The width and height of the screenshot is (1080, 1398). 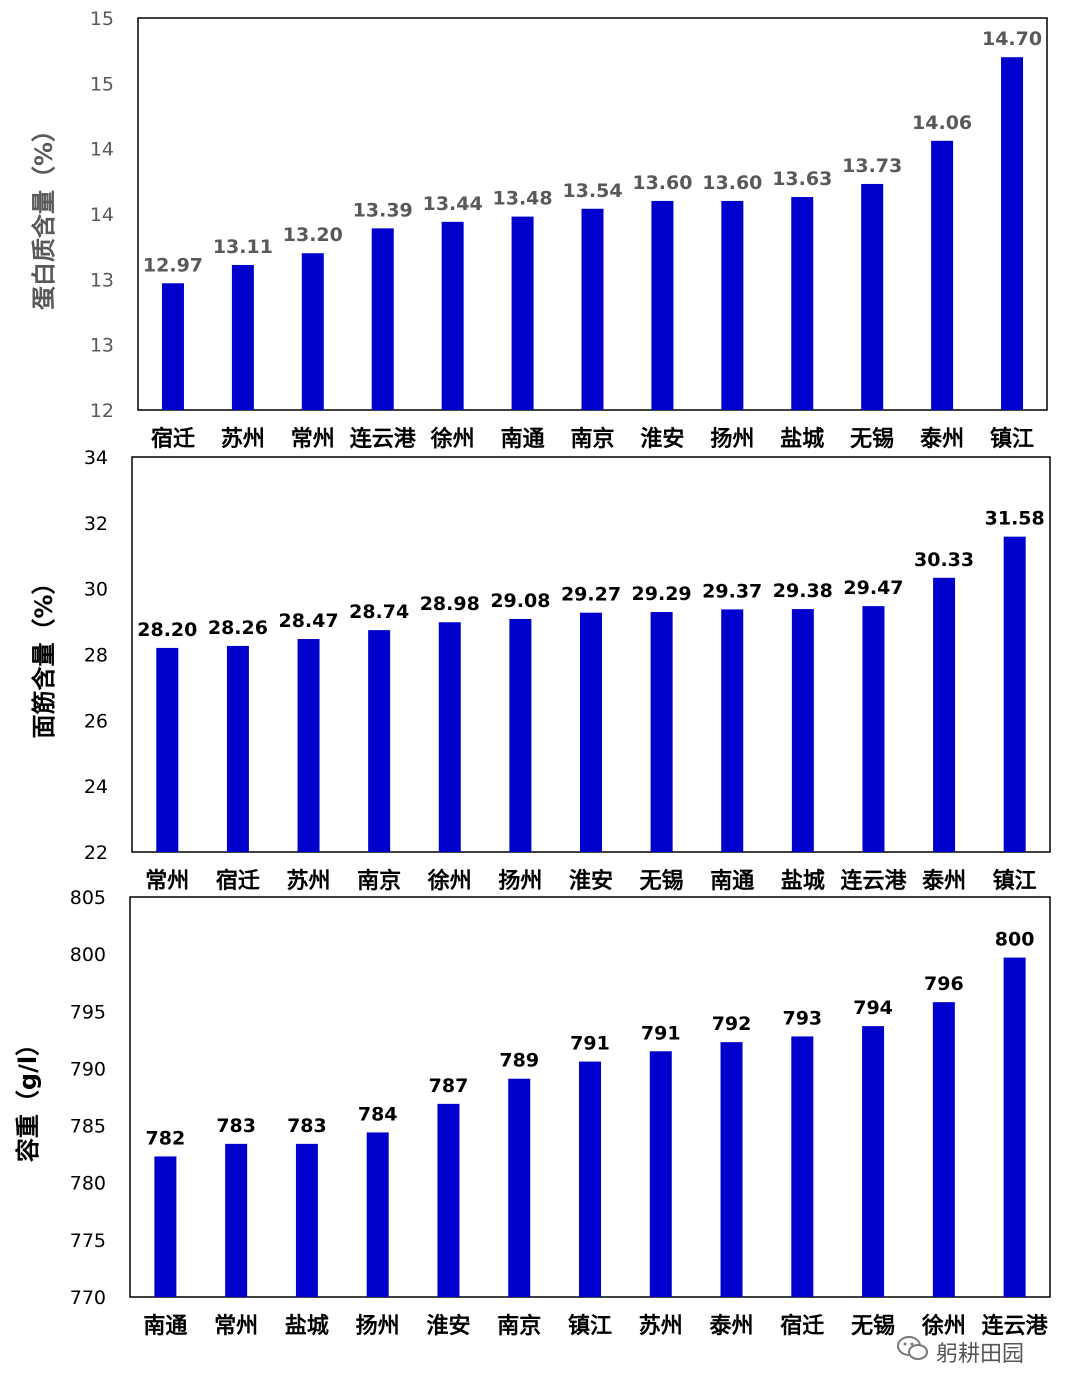 I want to click on y-tick-label: 805, so click(x=88, y=898).